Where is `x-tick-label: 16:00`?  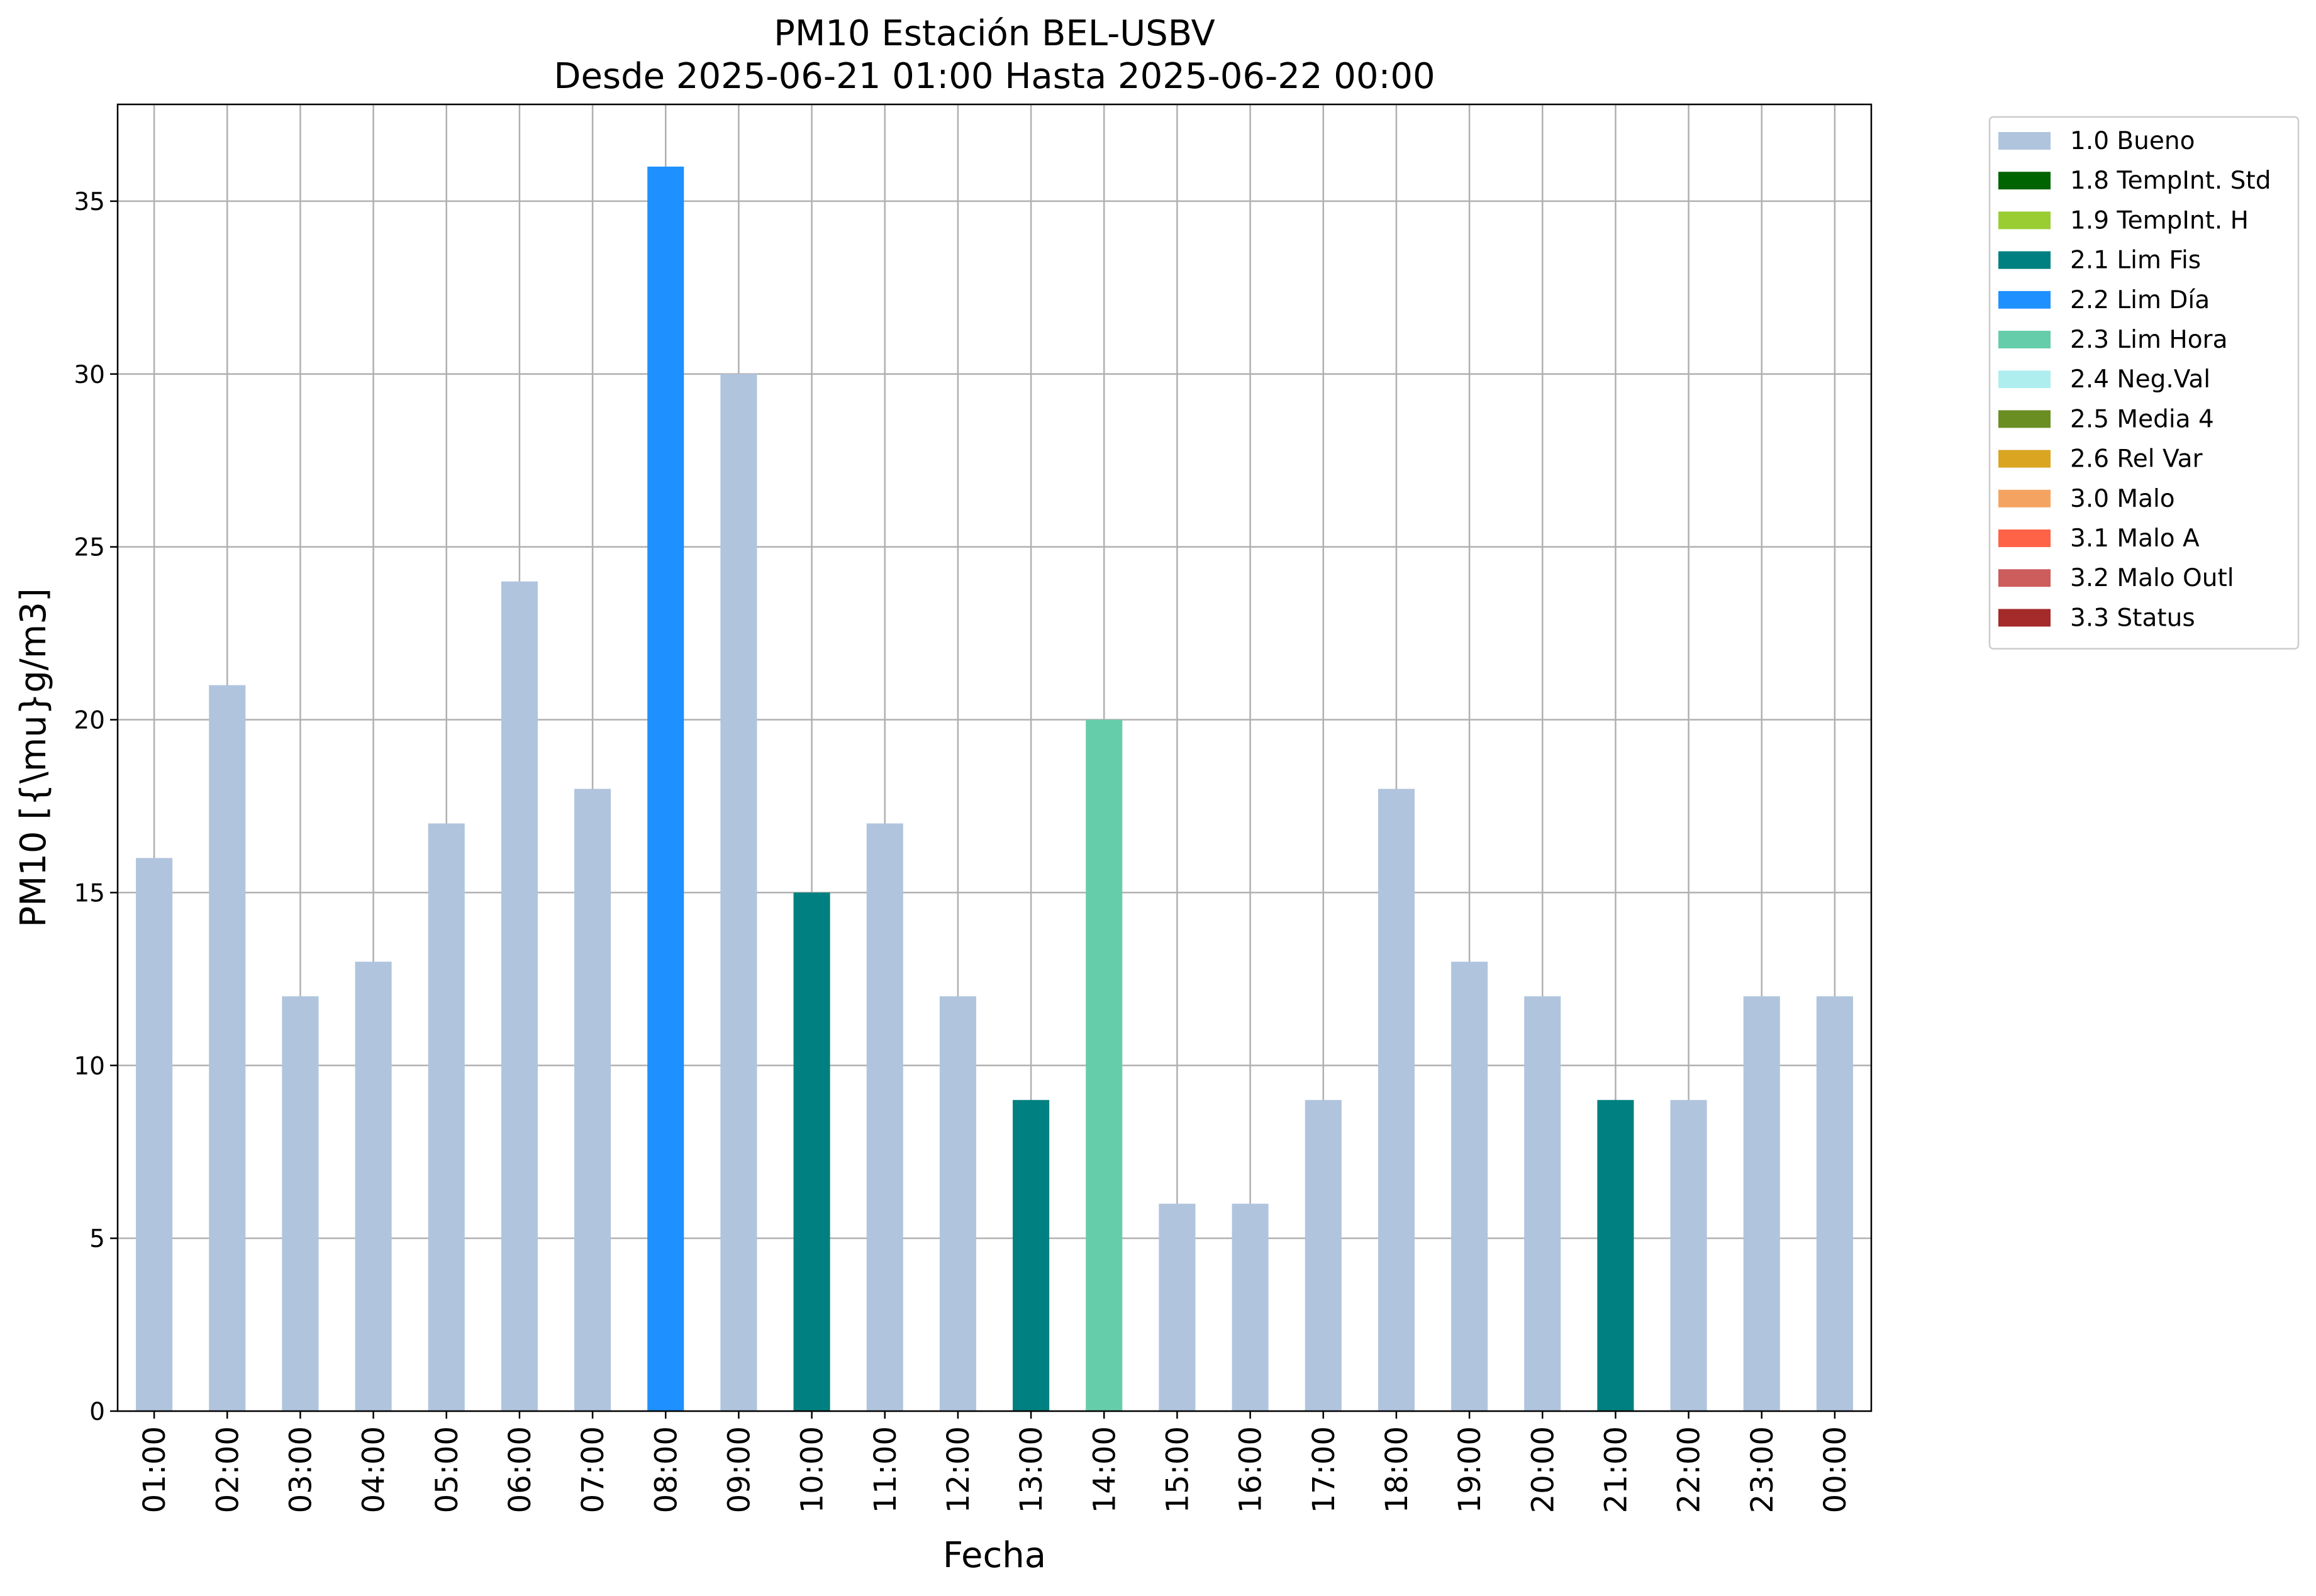 x-tick-label: 16:00 is located at coordinates (1251, 1469).